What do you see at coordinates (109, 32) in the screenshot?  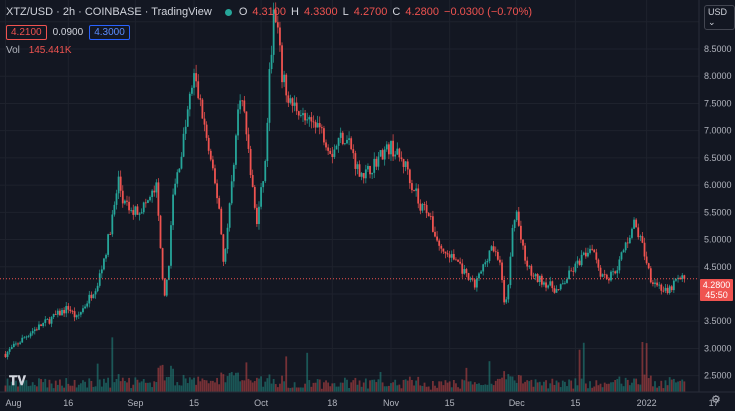 I see `ask-button: 4.3000` at bounding box center [109, 32].